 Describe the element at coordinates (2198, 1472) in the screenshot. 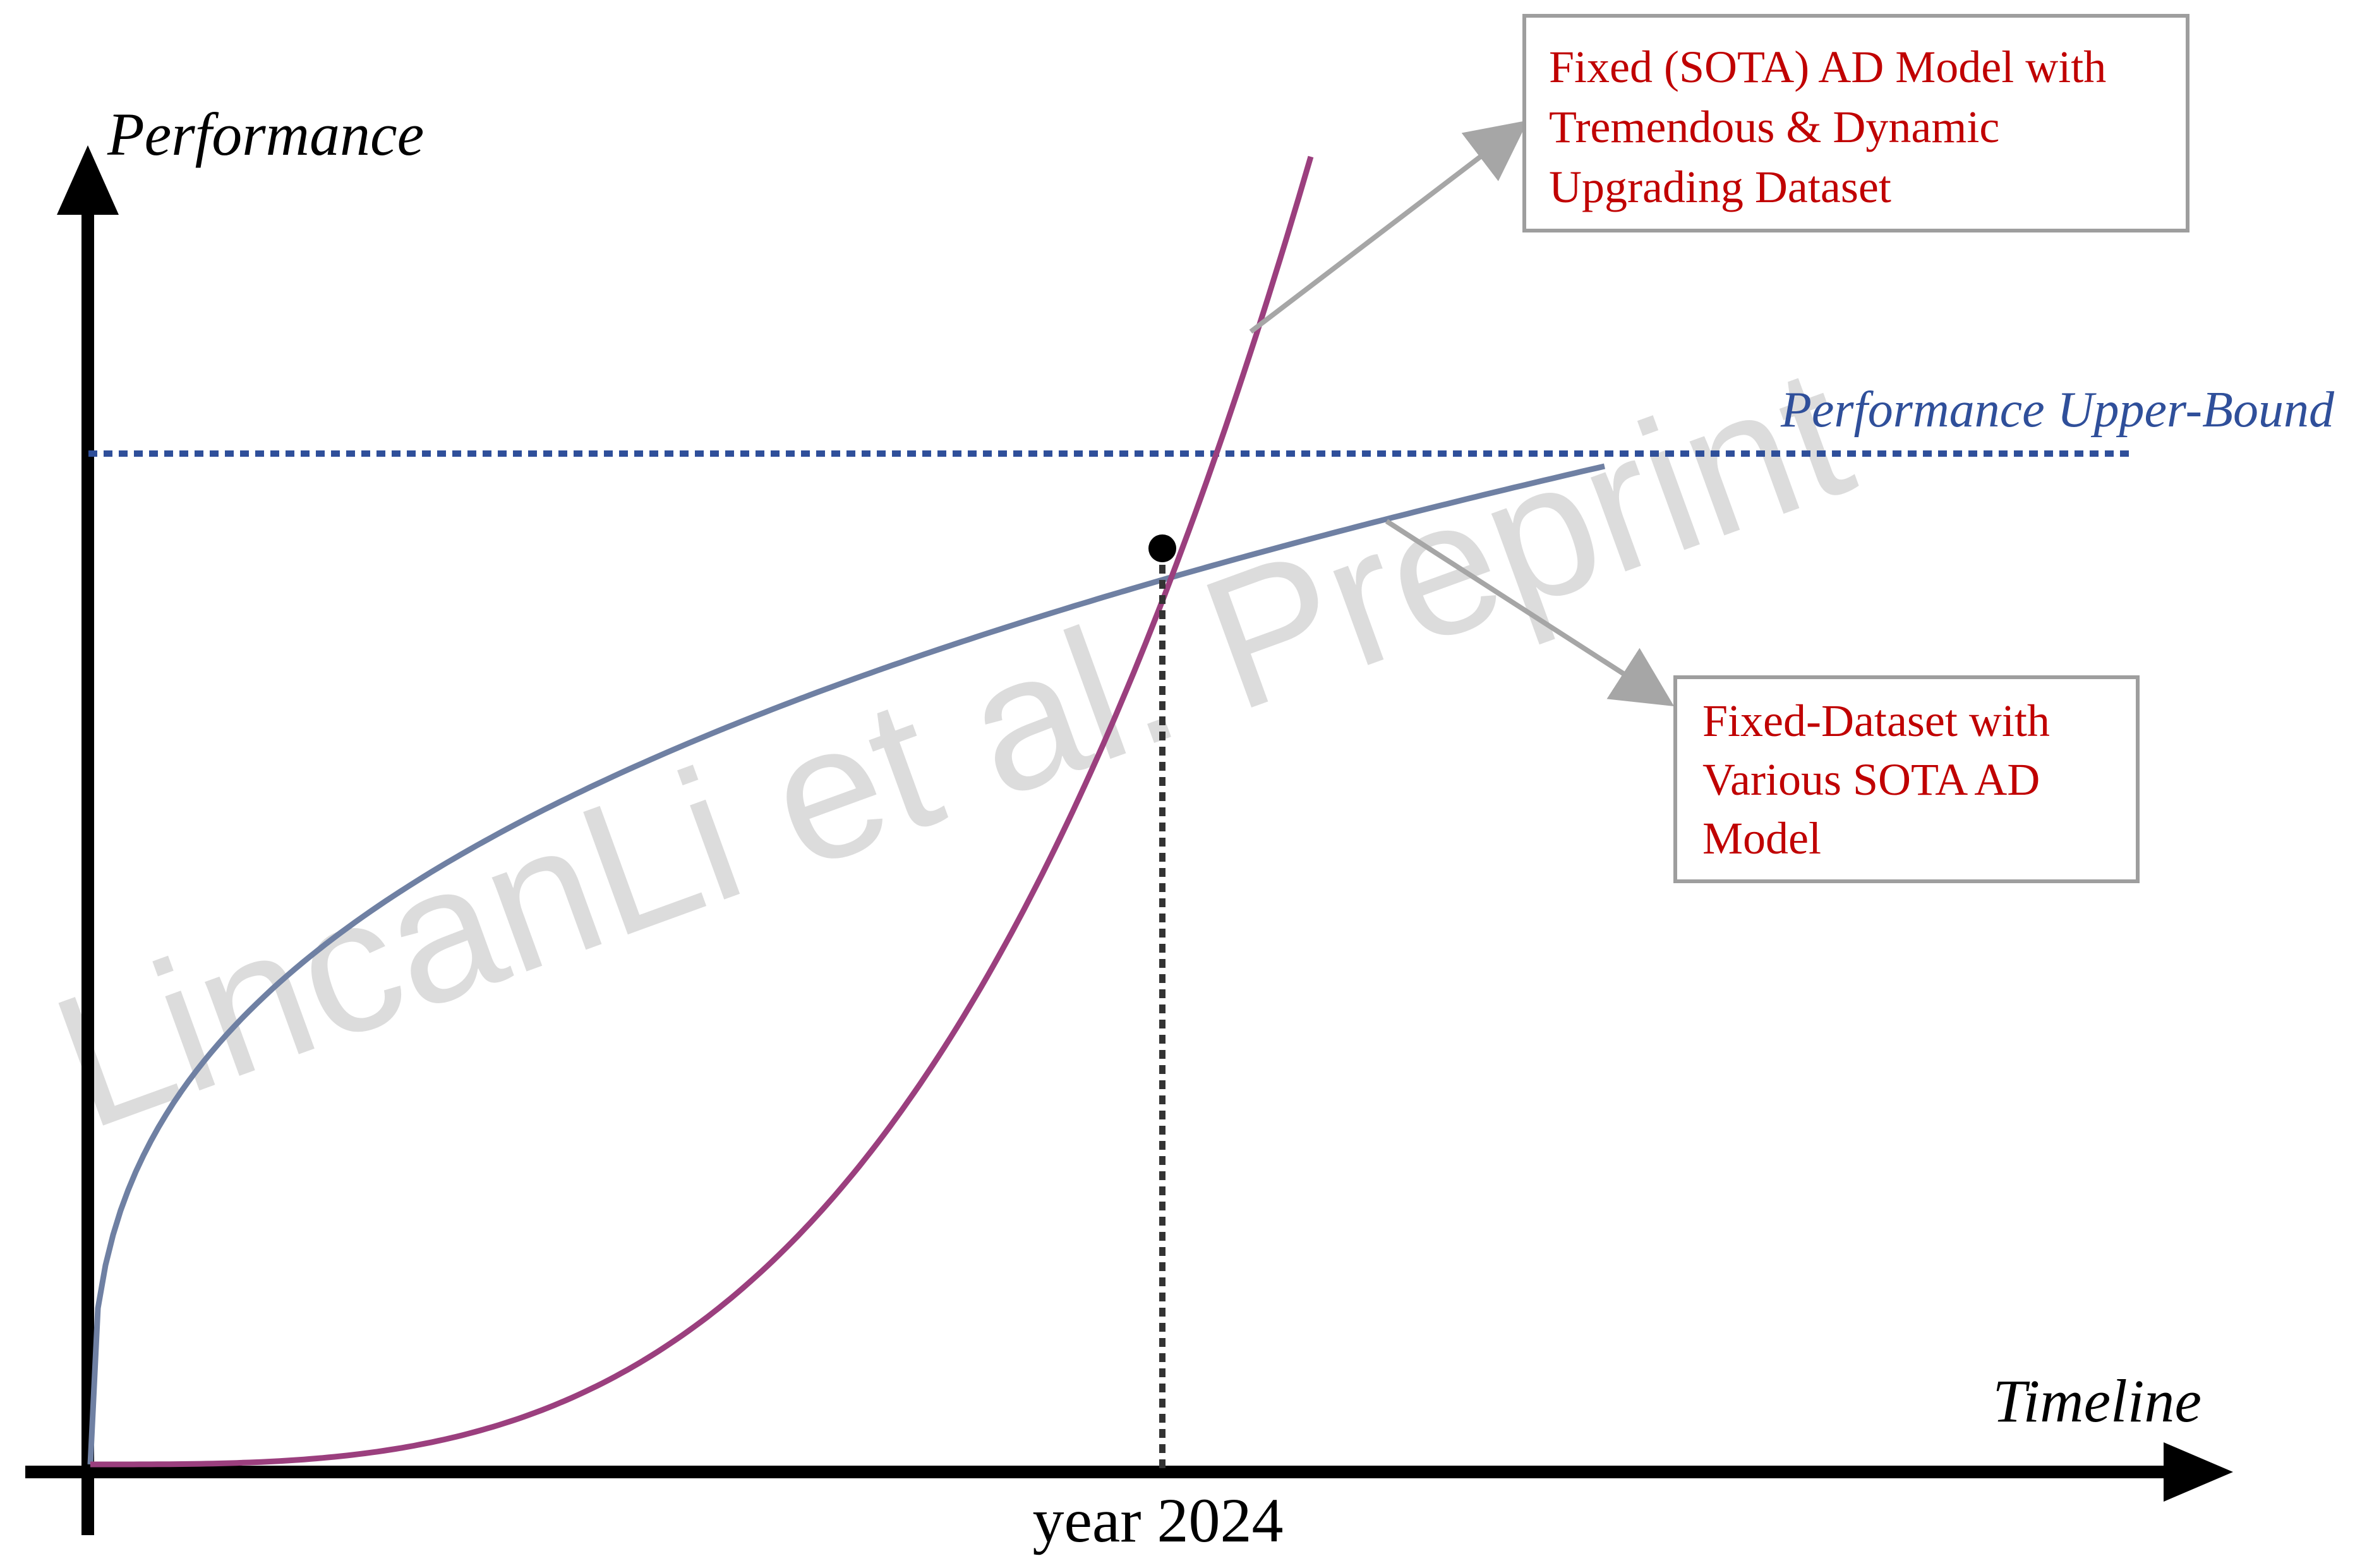

I see `x-axis-arrowhead` at that location.